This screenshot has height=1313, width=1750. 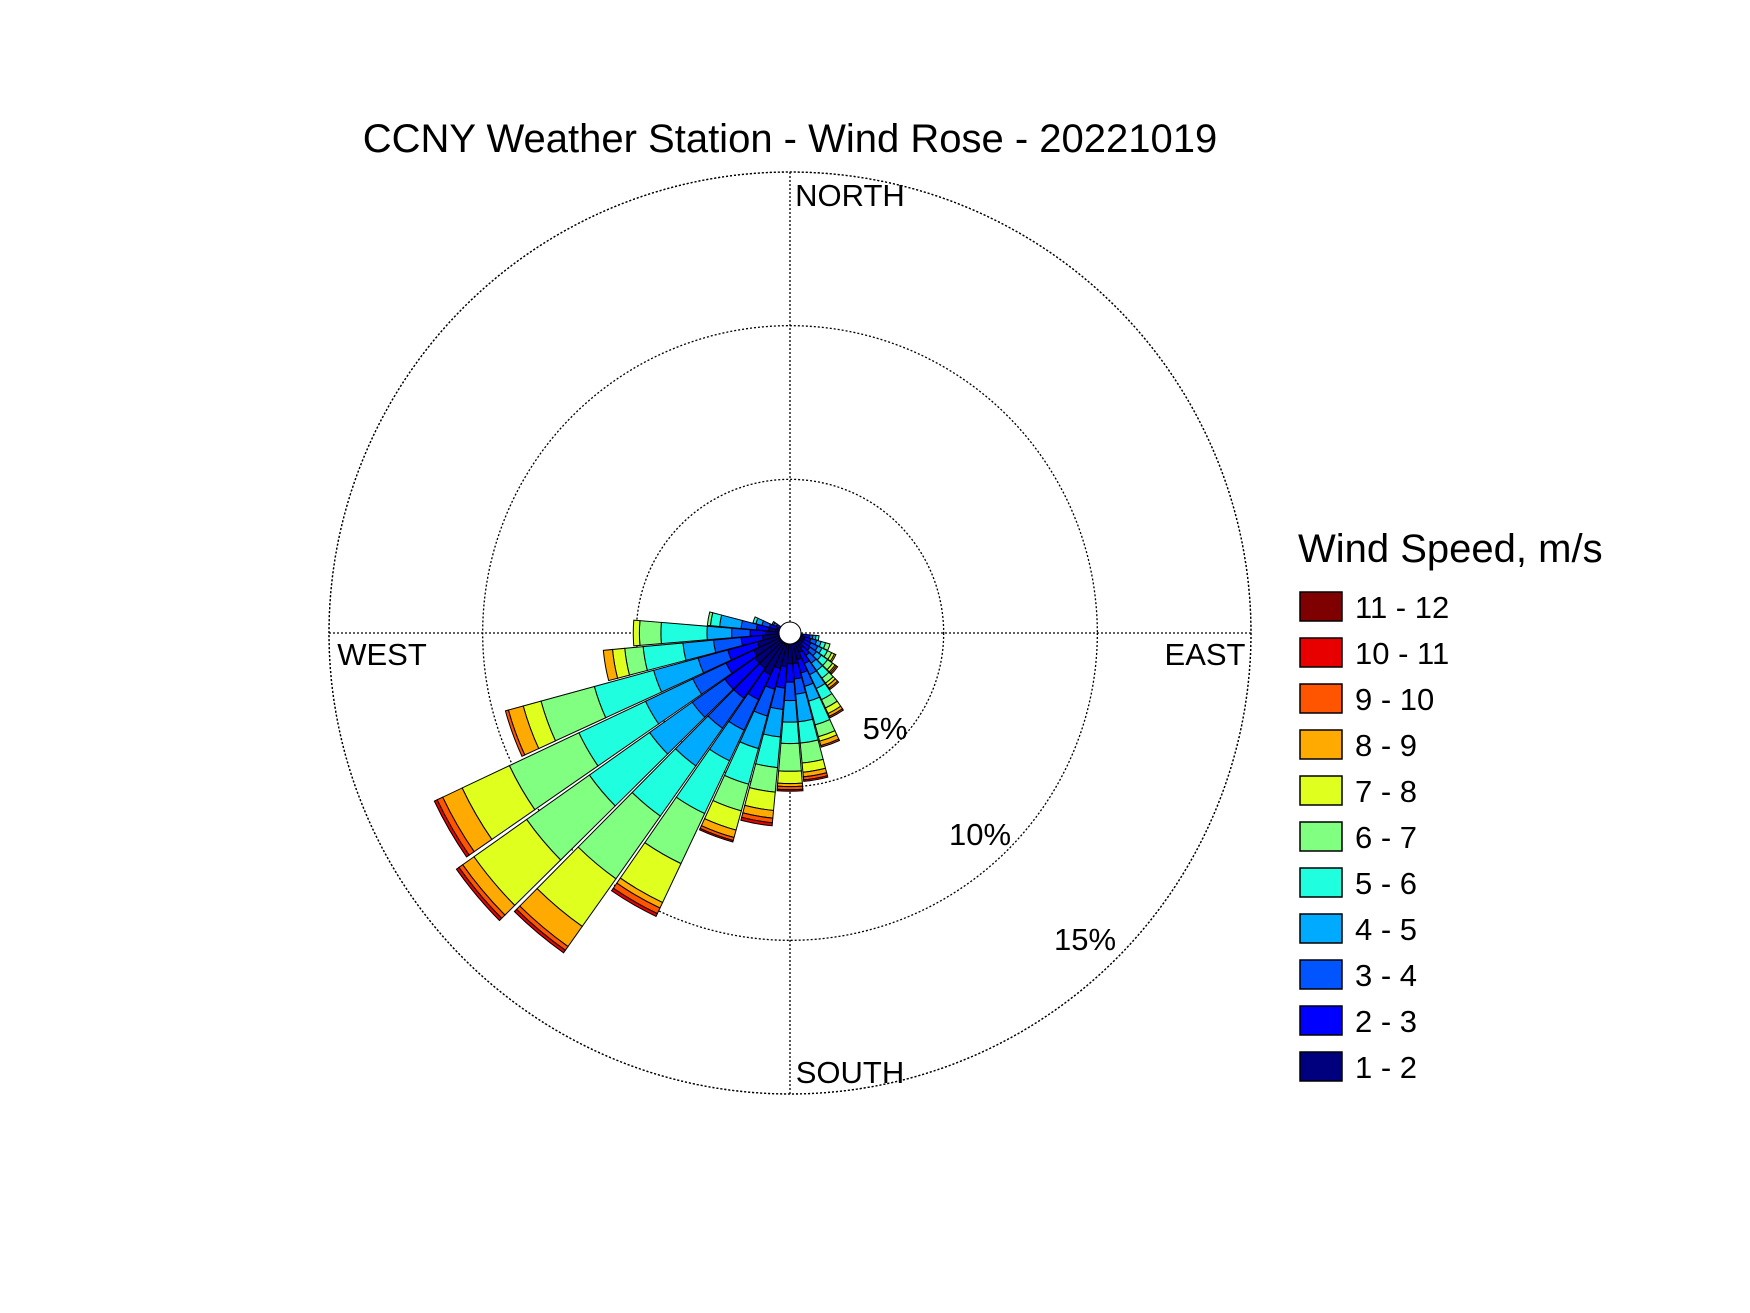 I want to click on radial-label-15: 15%, so click(x=1085, y=939).